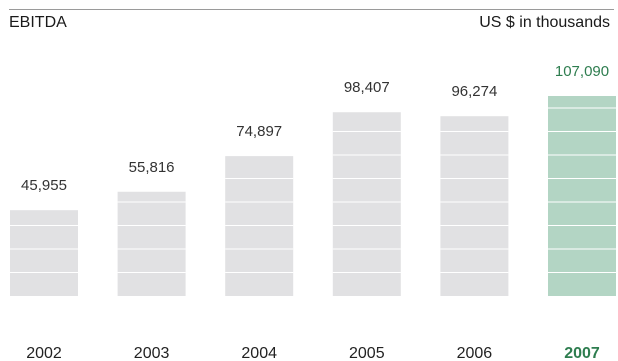  I want to click on bar-2007, so click(582, 196).